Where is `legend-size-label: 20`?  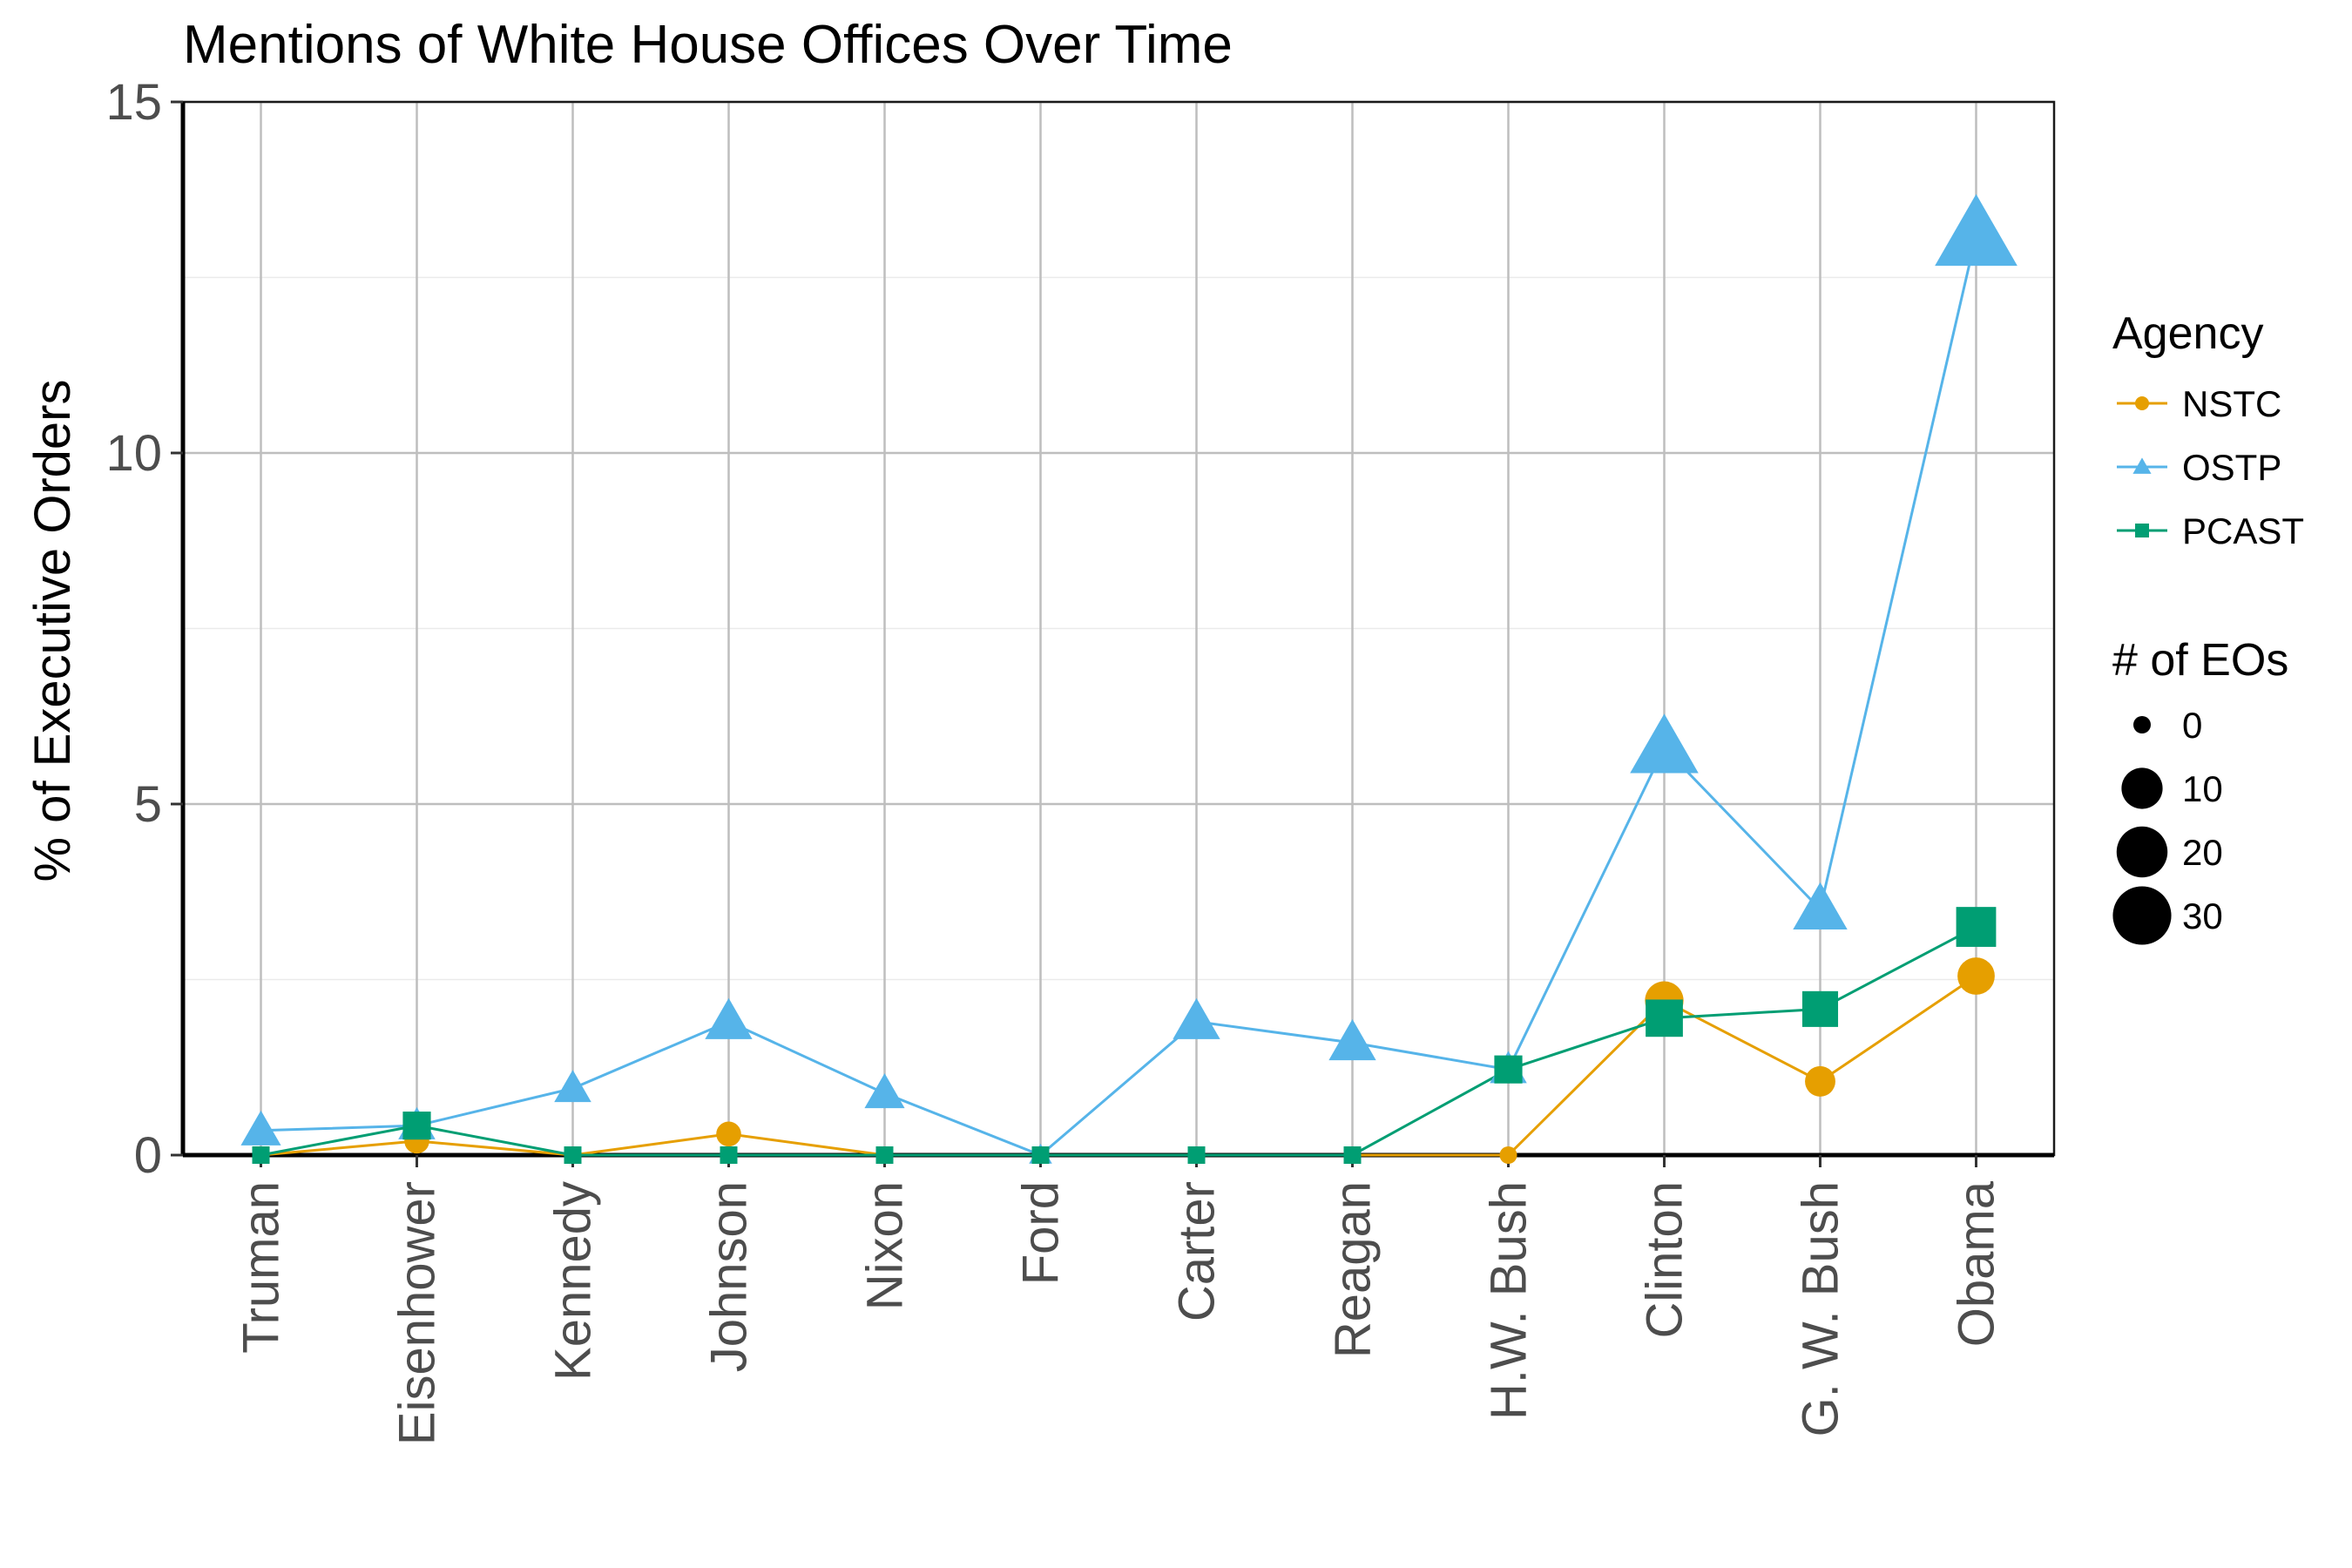
legend-size-label: 20 is located at coordinates (2202, 852).